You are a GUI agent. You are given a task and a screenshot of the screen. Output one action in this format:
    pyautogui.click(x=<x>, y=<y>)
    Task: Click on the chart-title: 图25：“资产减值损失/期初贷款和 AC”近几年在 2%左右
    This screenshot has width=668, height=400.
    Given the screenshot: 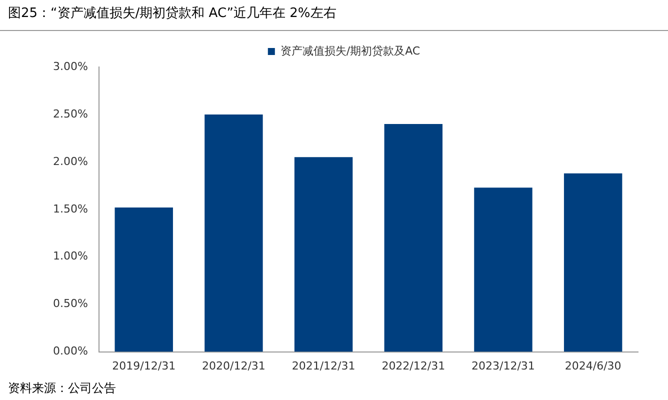 What is the action you would take?
    pyautogui.click(x=172, y=13)
    